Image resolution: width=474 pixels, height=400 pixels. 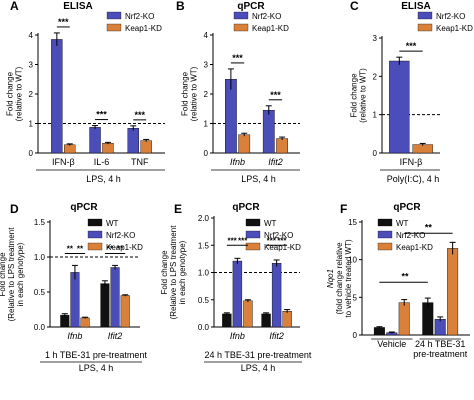 I want to click on x-tick-label-line: Vehicle, so click(x=391, y=344).